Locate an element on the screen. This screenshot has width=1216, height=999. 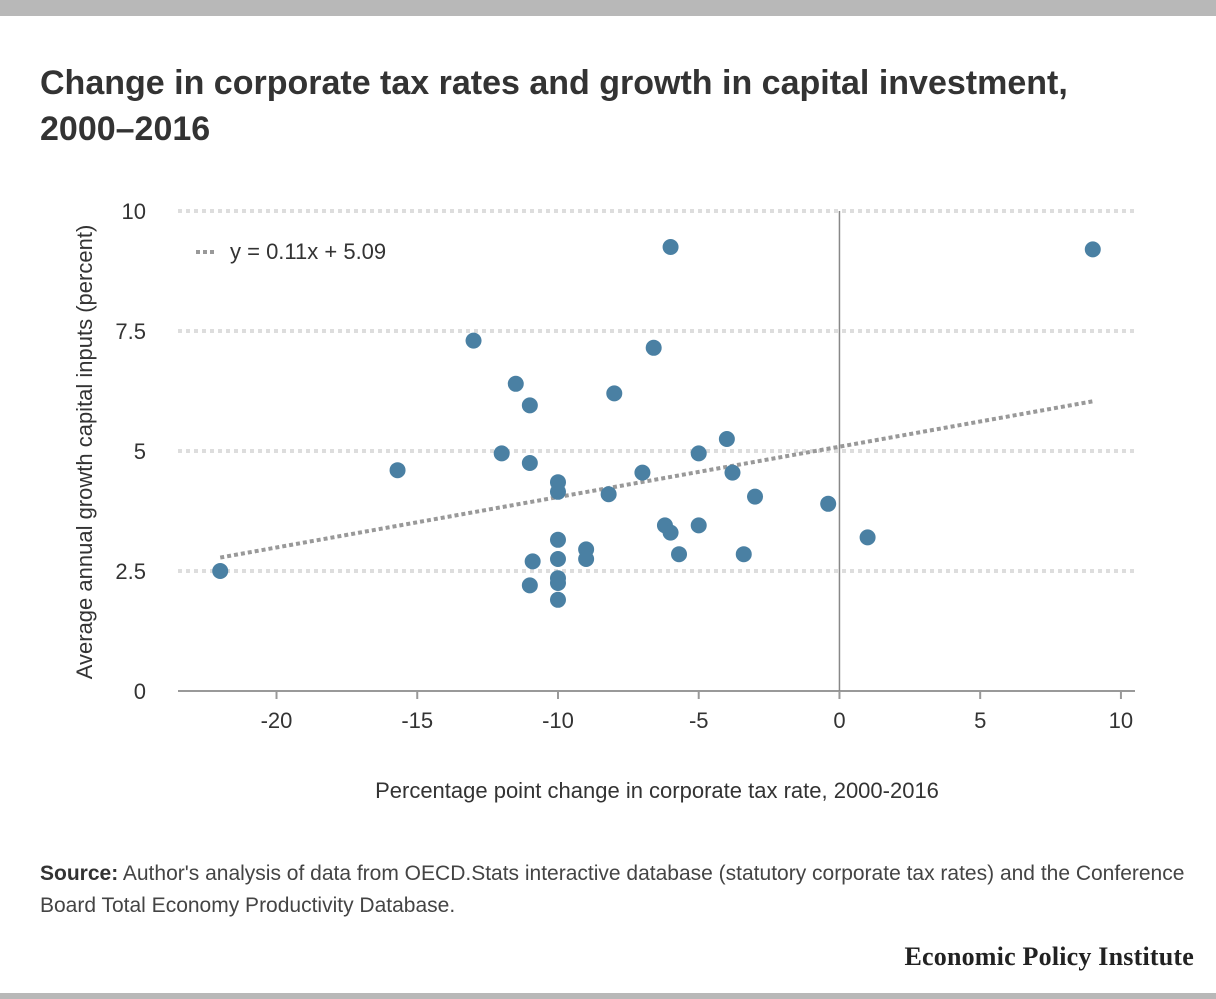
y-tick-label: 7.5 is located at coordinates (130, 331).